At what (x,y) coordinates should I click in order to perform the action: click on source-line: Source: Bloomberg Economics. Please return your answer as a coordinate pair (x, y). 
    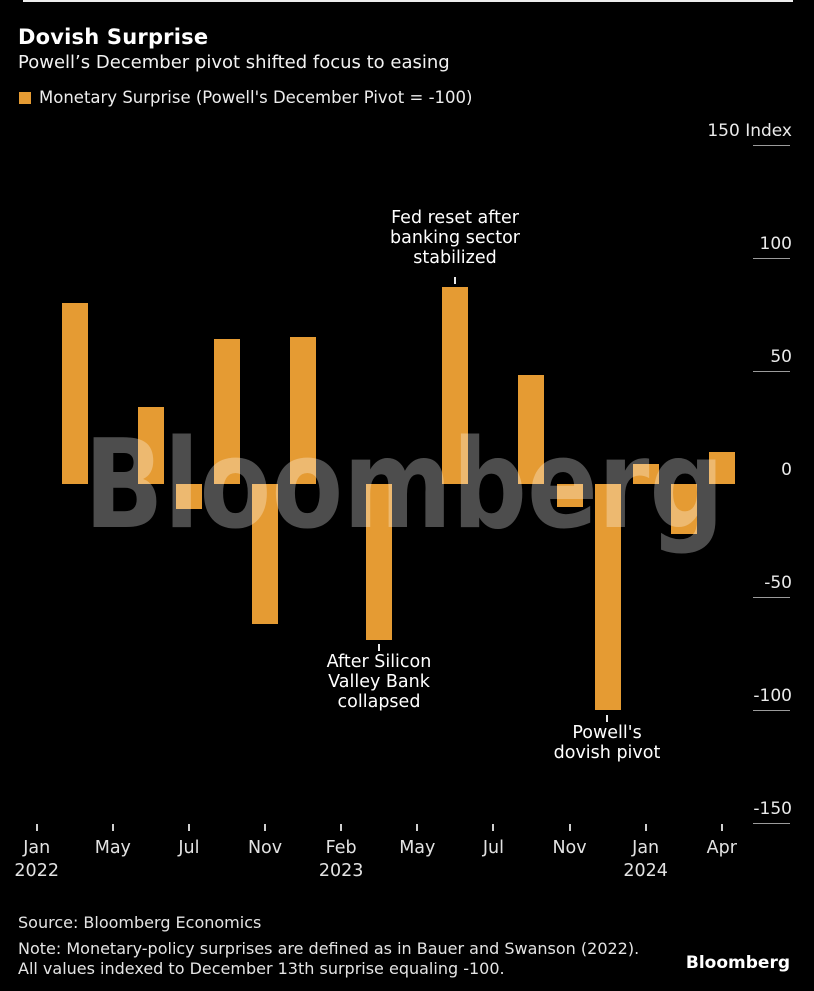
    Looking at the image, I should click on (140, 922).